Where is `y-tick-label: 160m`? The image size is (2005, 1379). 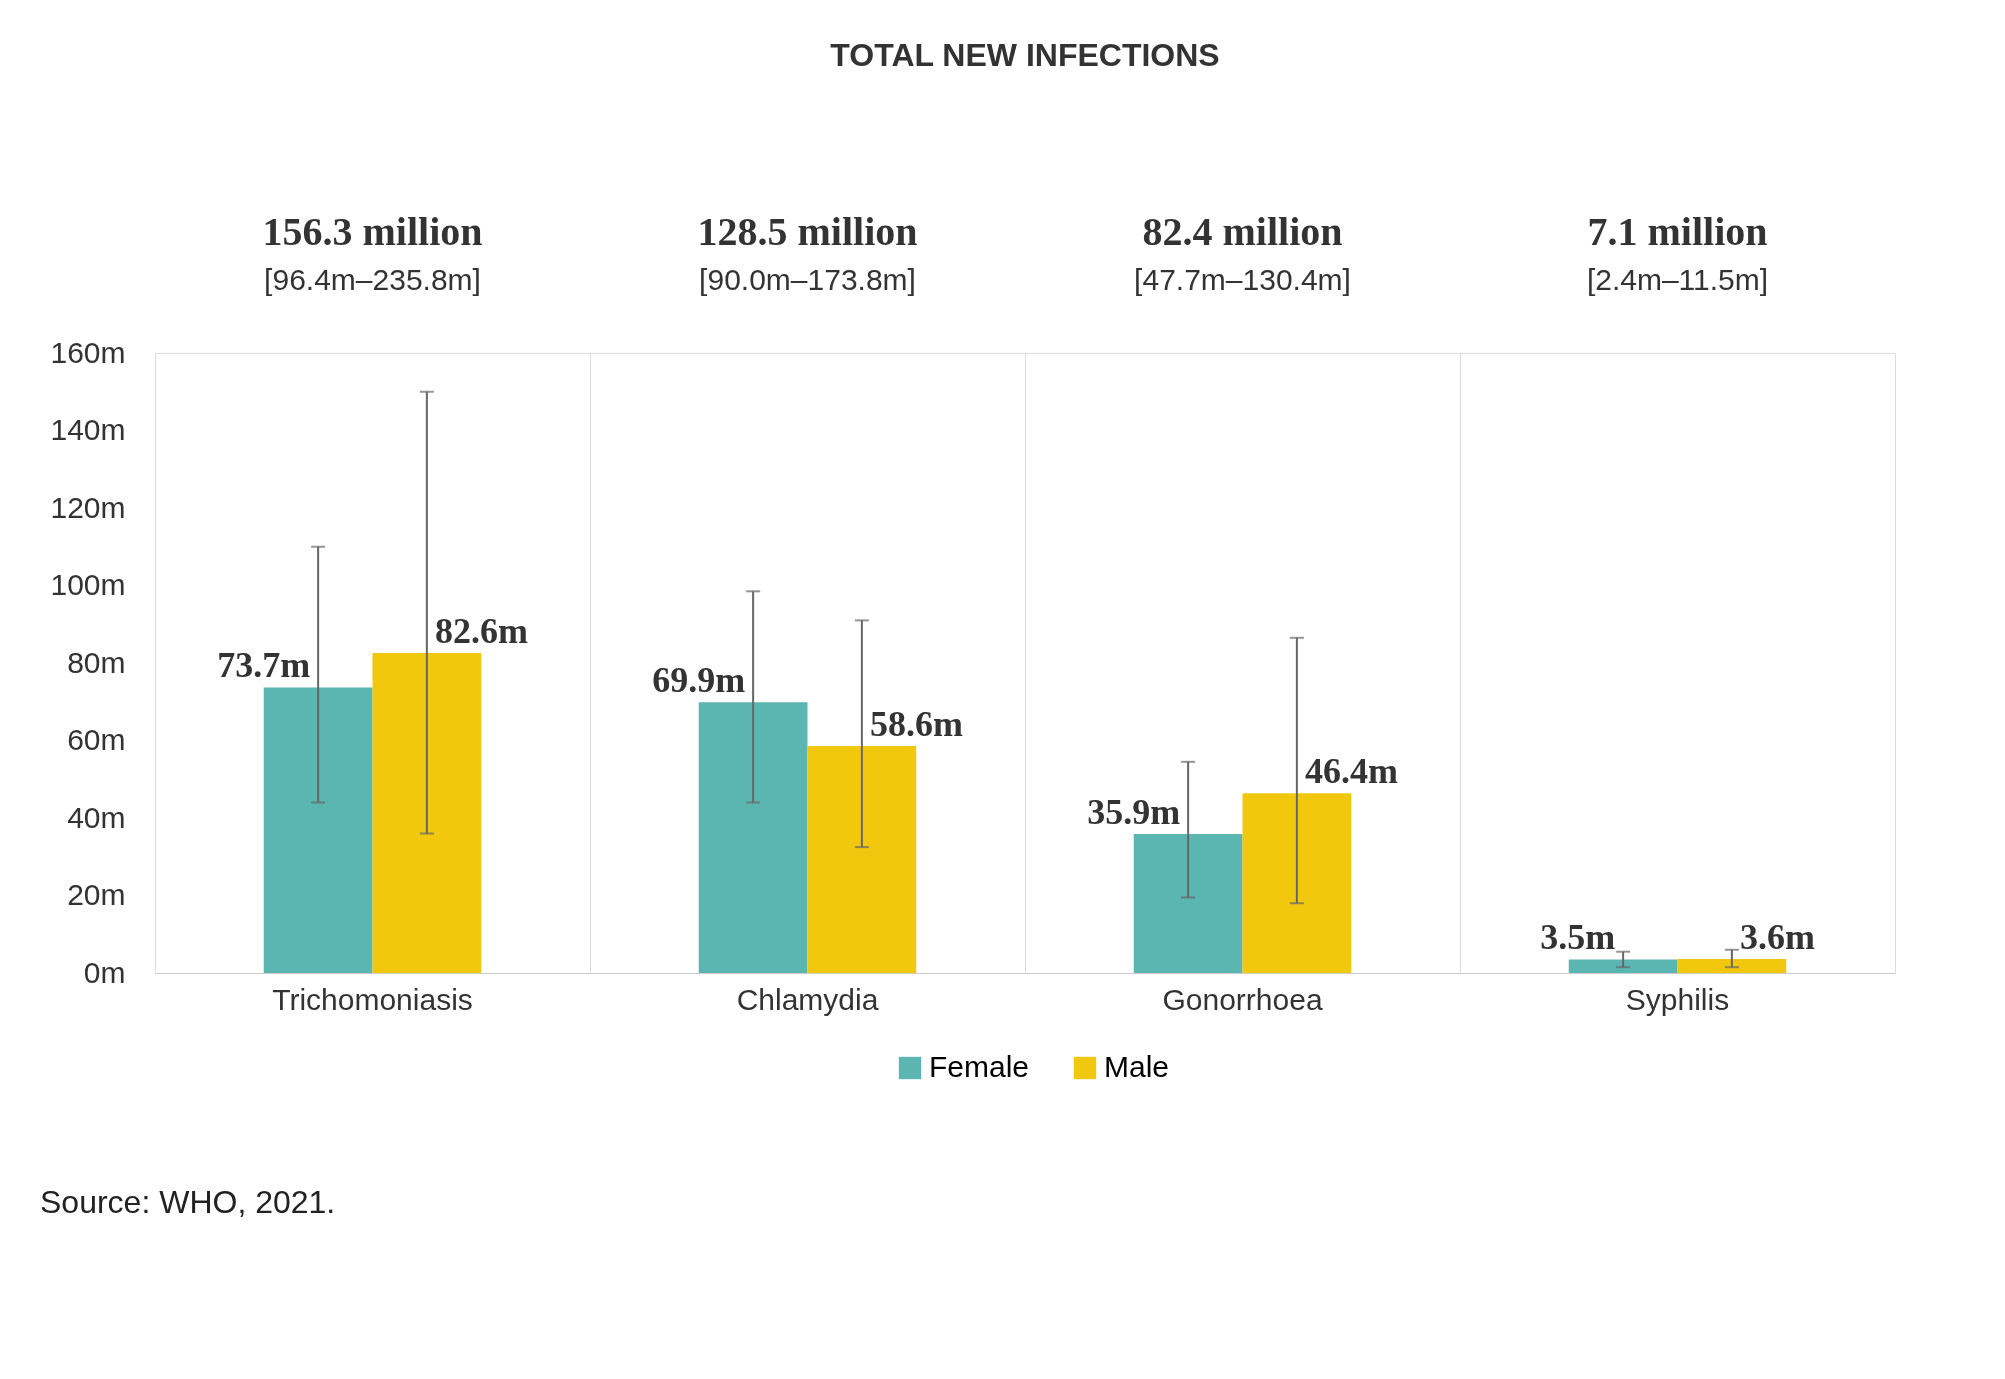
y-tick-label: 160m is located at coordinates (88, 352).